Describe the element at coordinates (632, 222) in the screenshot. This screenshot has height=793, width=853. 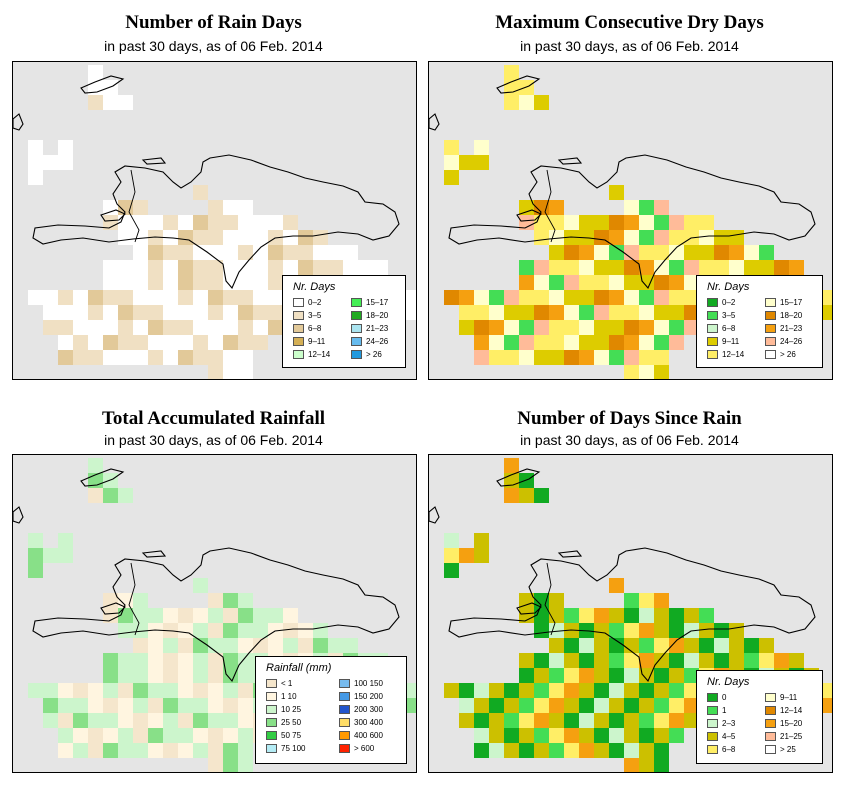
I see `hispaniola-coastline` at that location.